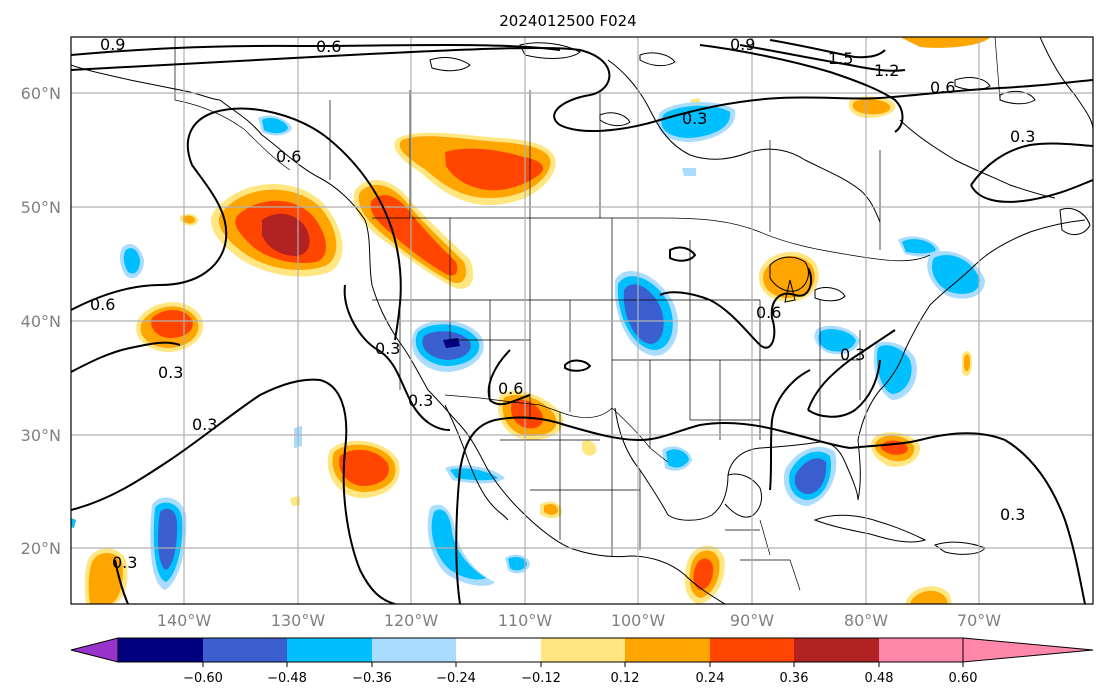  Describe the element at coordinates (810, 476) in the screenshot. I see `negative-anomaly-gulf` at that location.